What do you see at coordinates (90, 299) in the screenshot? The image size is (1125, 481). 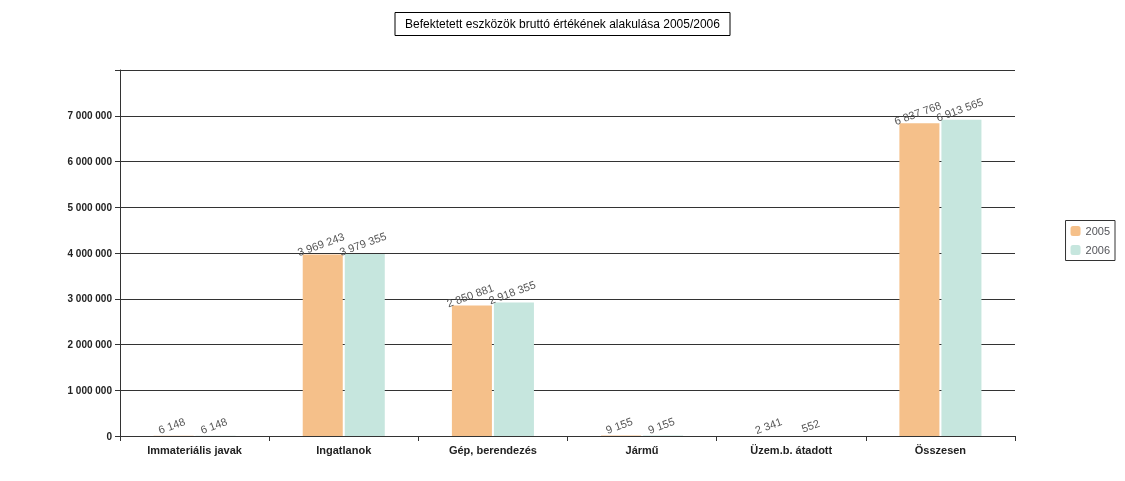 I see `y-tick-label: 3 000 000` at bounding box center [90, 299].